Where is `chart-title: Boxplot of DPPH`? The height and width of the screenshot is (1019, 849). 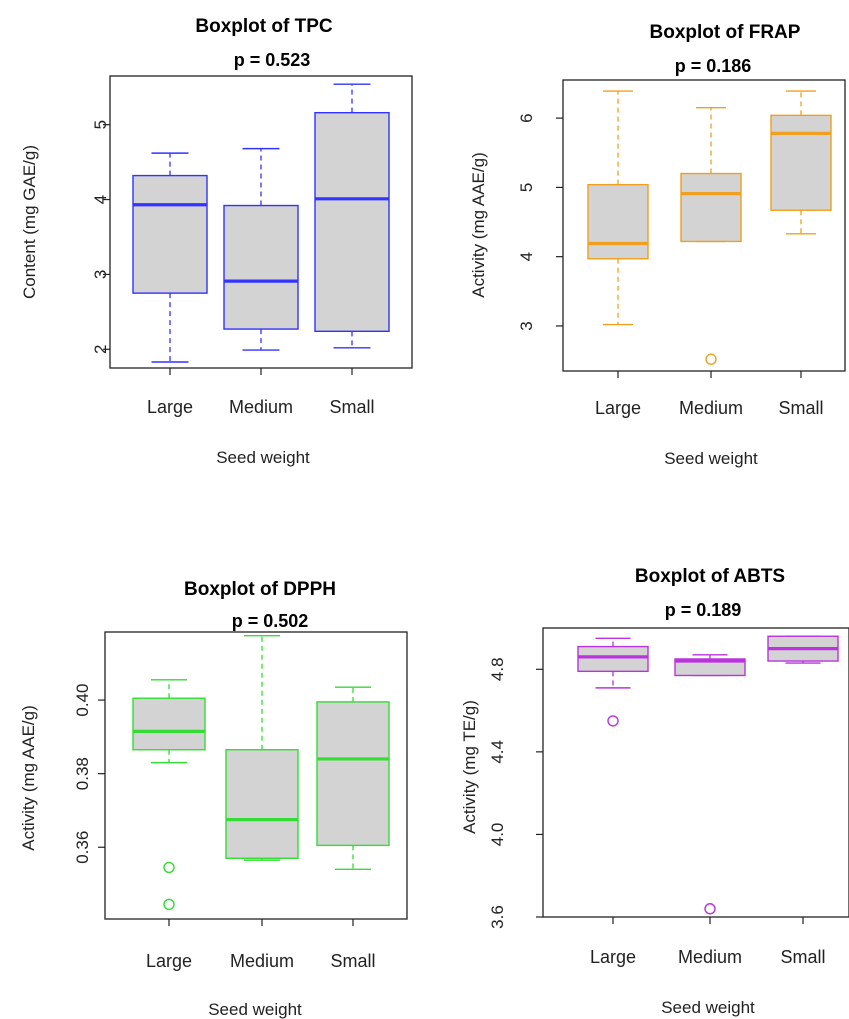 chart-title: Boxplot of DPPH is located at coordinates (260, 589).